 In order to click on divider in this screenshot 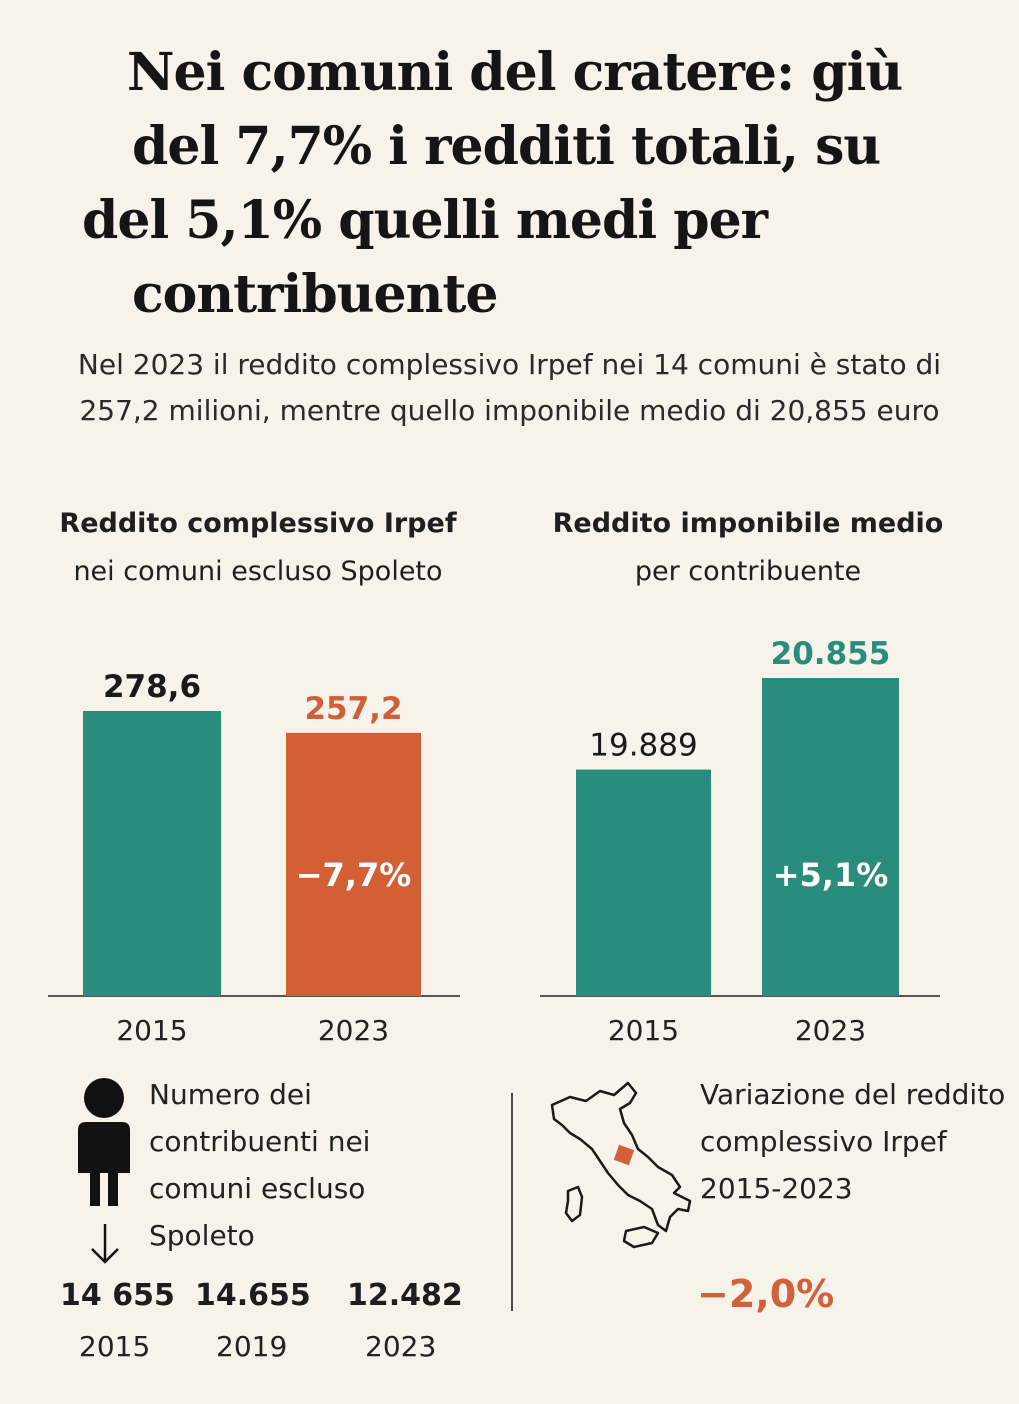, I will do `click(512, 1202)`.